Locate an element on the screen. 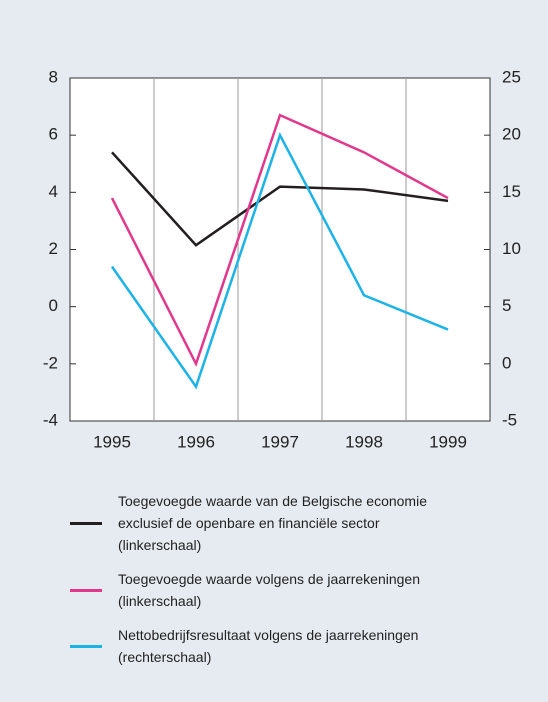 This screenshot has width=548, height=702. y2-tick-label: -5 is located at coordinates (509, 419).